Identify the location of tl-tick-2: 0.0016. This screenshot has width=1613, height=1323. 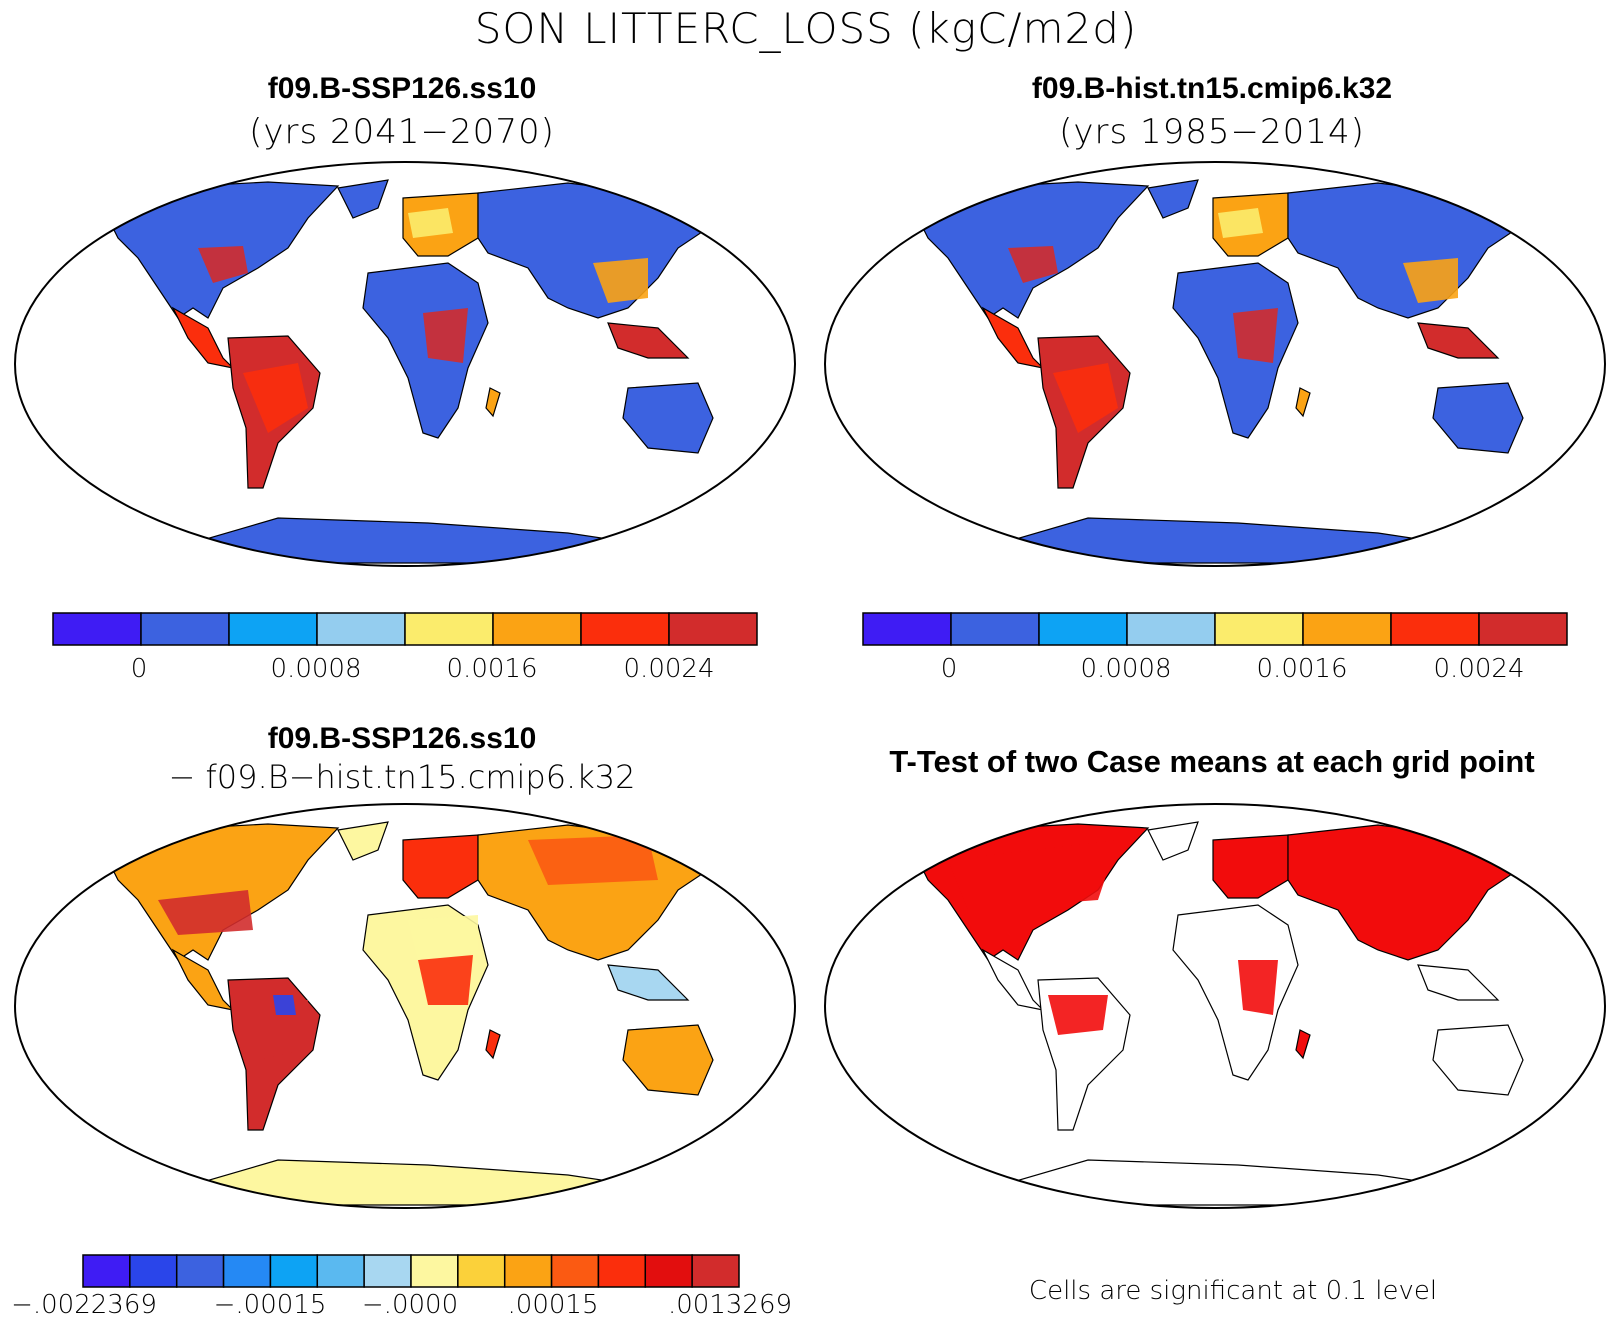
(492, 669).